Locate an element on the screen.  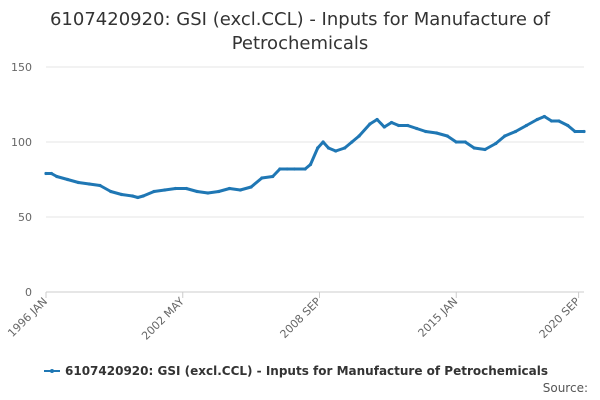
legend-dot is located at coordinates (52, 371).